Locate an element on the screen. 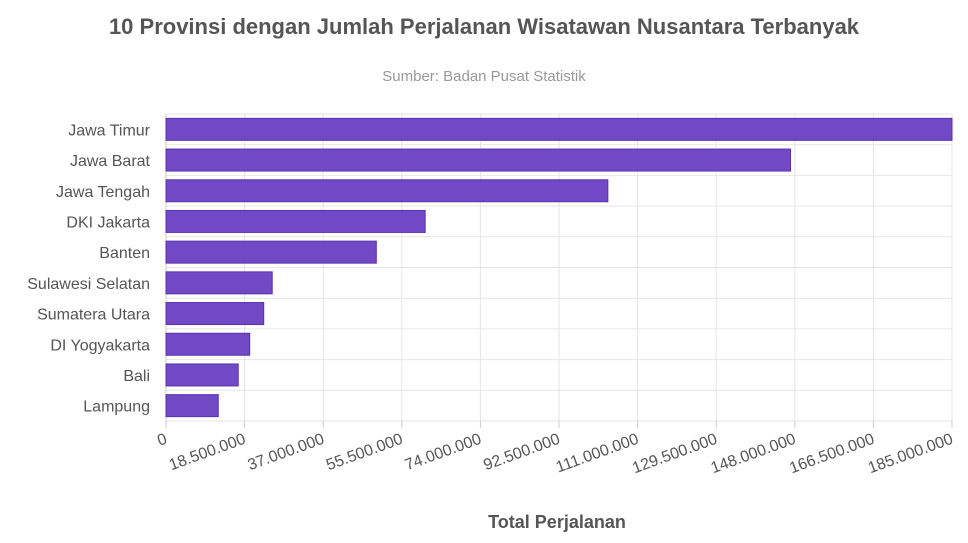 This screenshot has height=543, width=968. category-label: Lampung is located at coordinates (116, 407).